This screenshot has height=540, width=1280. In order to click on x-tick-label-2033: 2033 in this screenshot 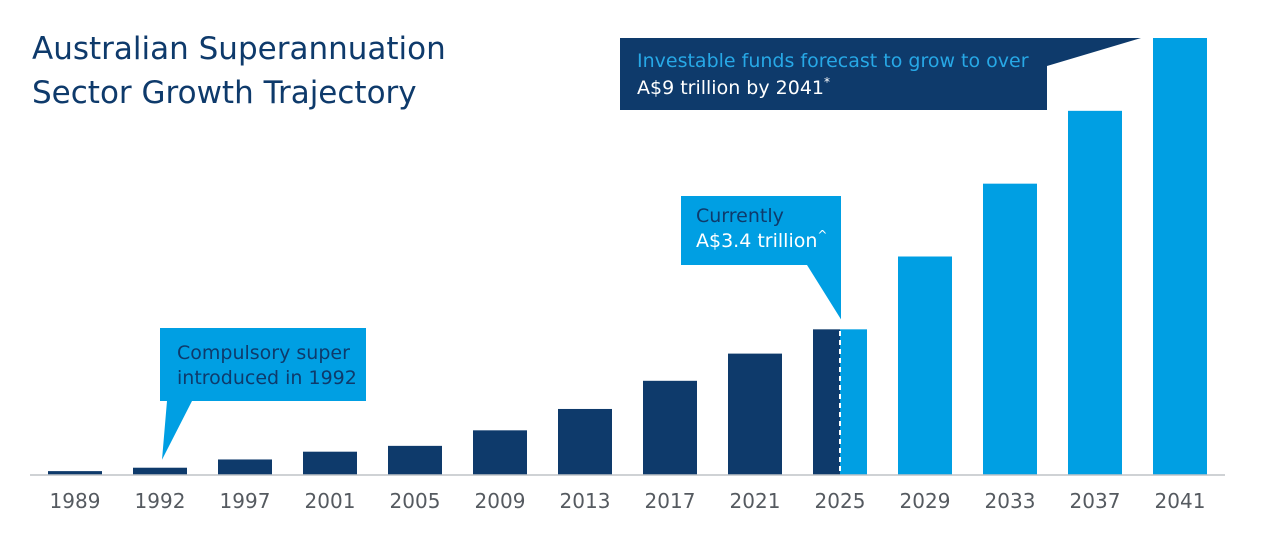, I will do `click(1010, 501)`.